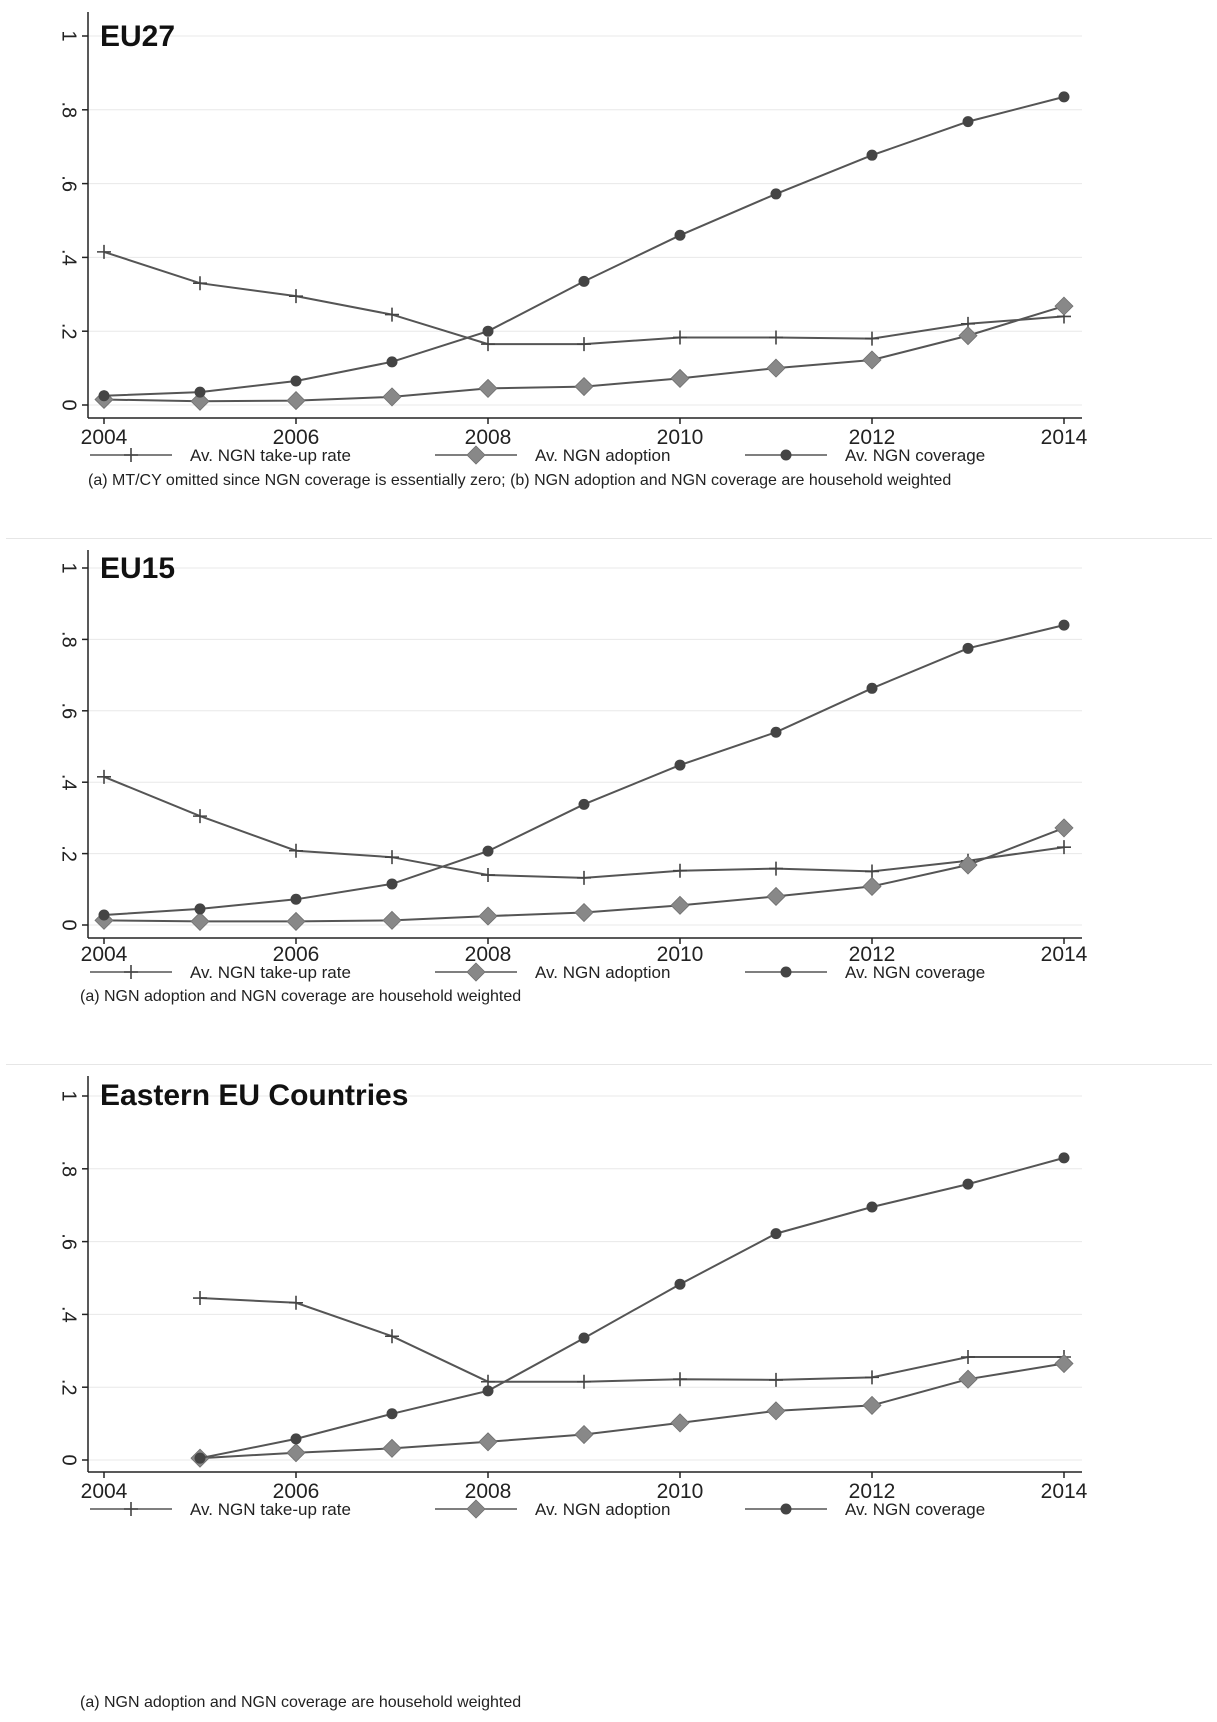 Image resolution: width=1217 pixels, height=1722 pixels. Describe the element at coordinates (69, 710) in the screenshot. I see `y-tick-label: .6` at that location.